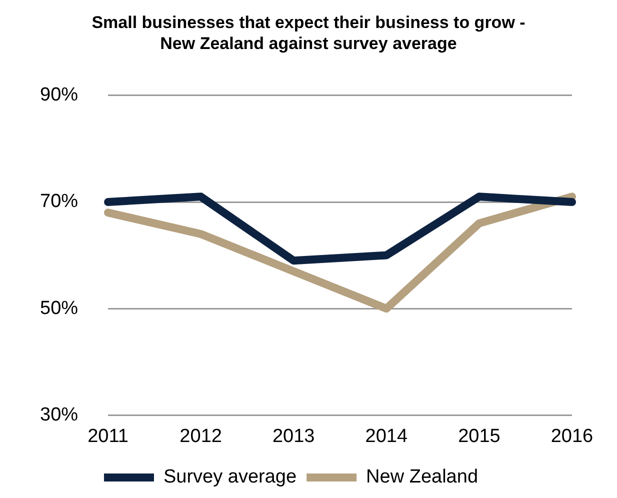 Image resolution: width=617 pixels, height=498 pixels. Describe the element at coordinates (308, 33) in the screenshot. I see `chart-title: Small businesses that expect their business to grow - New Zealand against survey average` at that location.